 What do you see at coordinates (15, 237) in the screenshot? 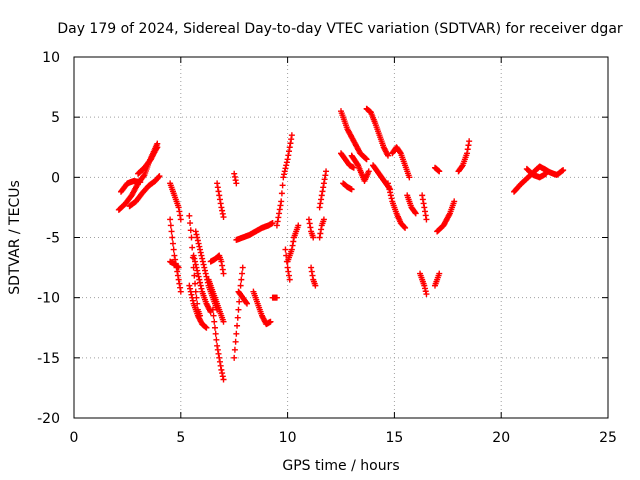
I see `y-axis-title: SDTVAR / TECUs` at bounding box center [15, 237].